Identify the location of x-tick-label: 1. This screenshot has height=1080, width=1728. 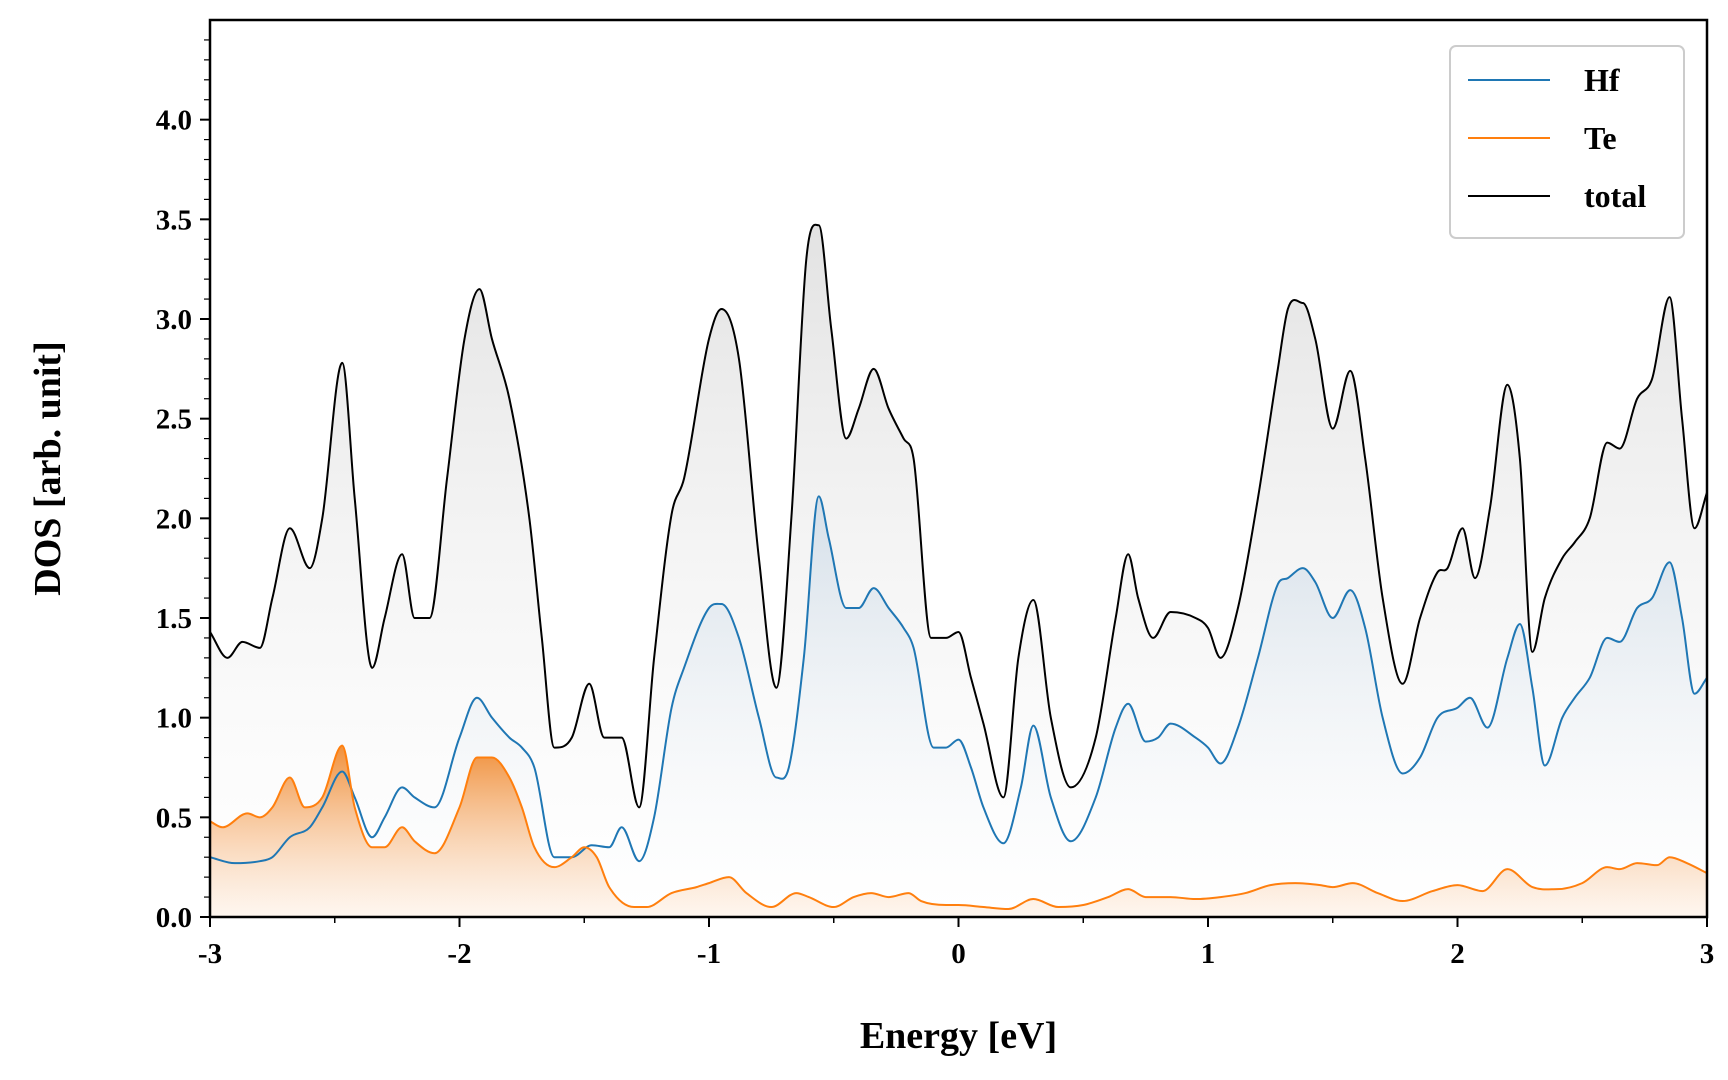
(1208, 954).